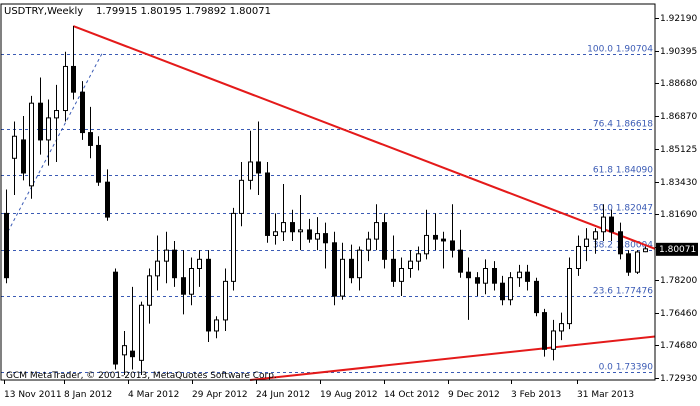 Image resolution: width=700 pixels, height=406 pixels. Describe the element at coordinates (220, 395) in the screenshot. I see `x-tick-label: 29 Apr 2012` at that location.